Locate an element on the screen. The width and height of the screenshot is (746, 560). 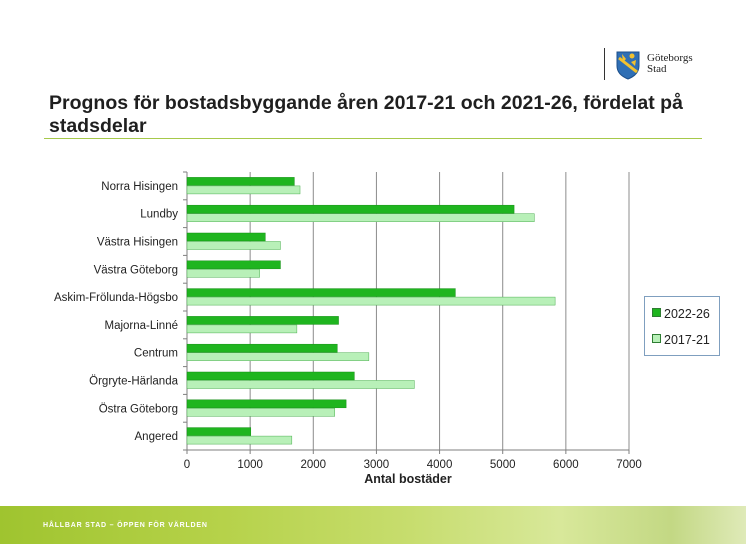
bar-2017-21-Lundby is located at coordinates (360, 217).